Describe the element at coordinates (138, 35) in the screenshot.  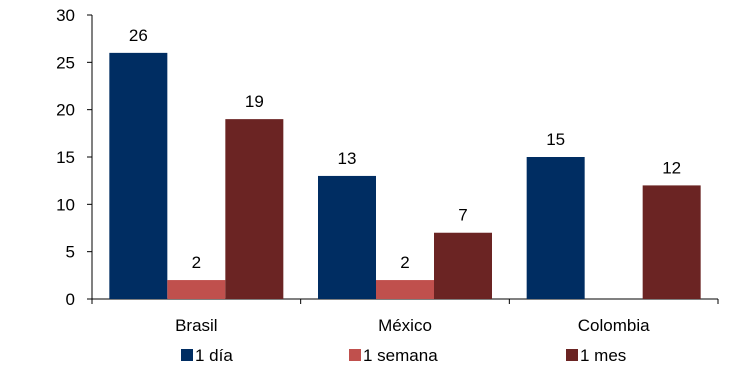
I see `data-label: 26` at that location.